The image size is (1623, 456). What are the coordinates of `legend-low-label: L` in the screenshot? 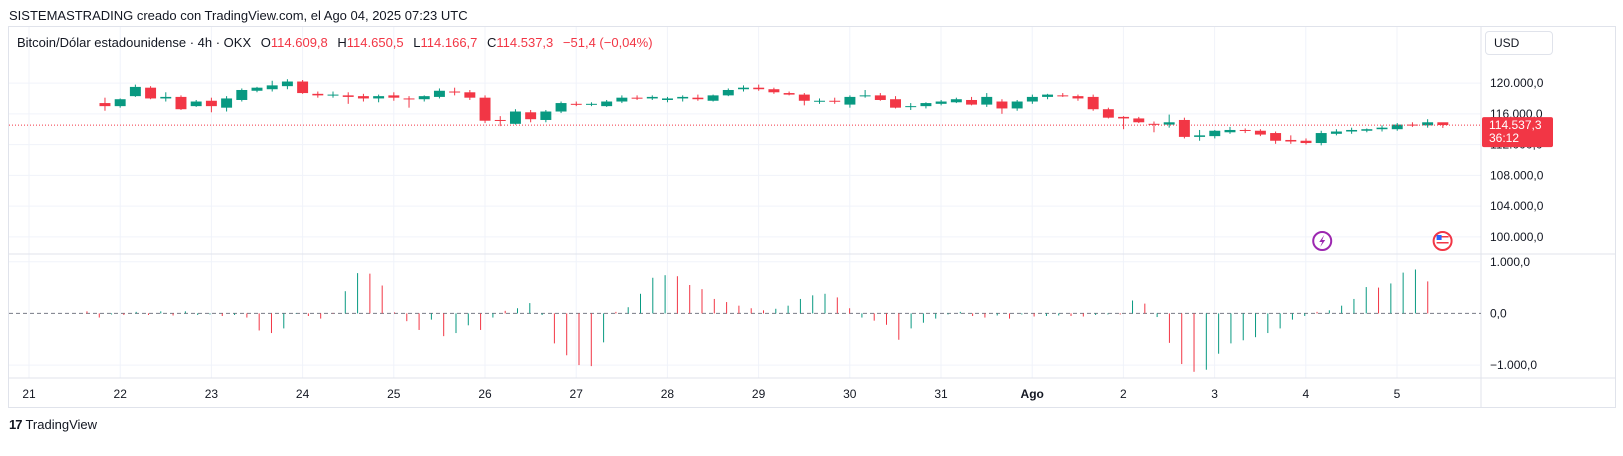 It's located at (417, 42).